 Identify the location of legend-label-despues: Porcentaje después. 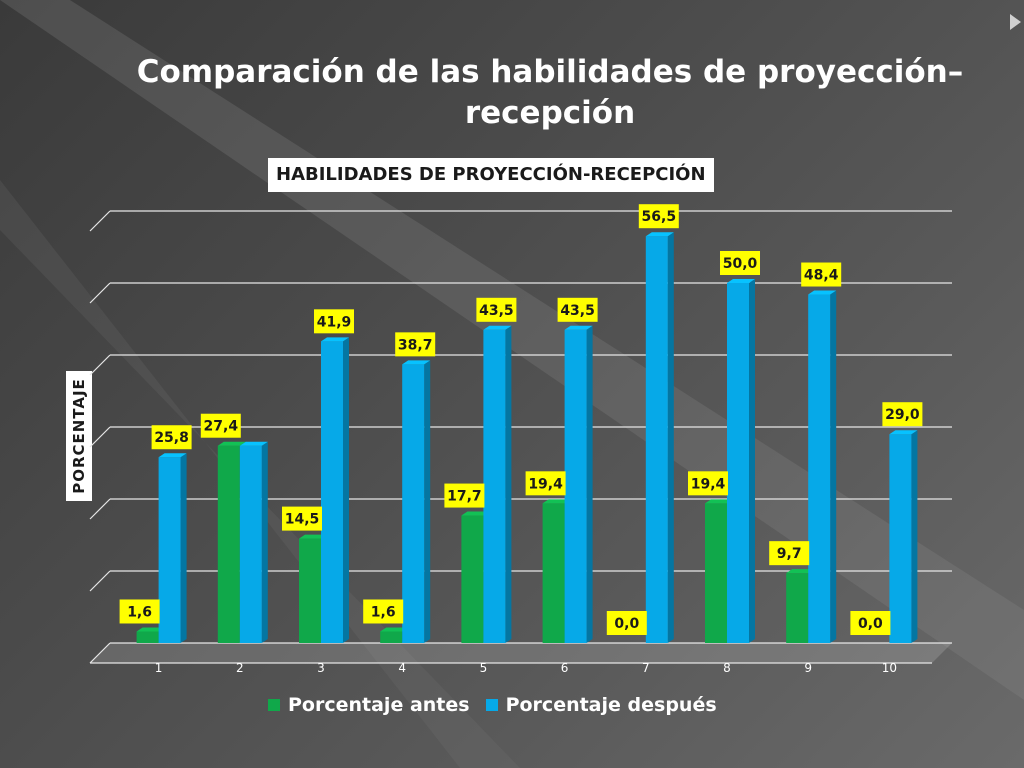
(611, 705).